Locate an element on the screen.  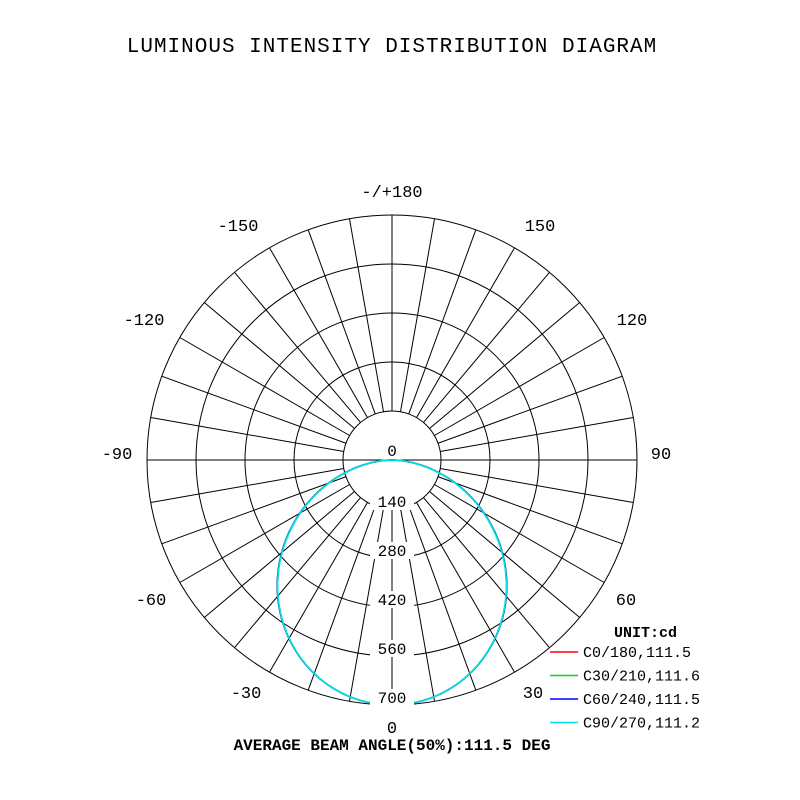
average-beam-angle: AVERAGE BEAM ANGLE(50%):111.5 DEG is located at coordinates (392, 746).